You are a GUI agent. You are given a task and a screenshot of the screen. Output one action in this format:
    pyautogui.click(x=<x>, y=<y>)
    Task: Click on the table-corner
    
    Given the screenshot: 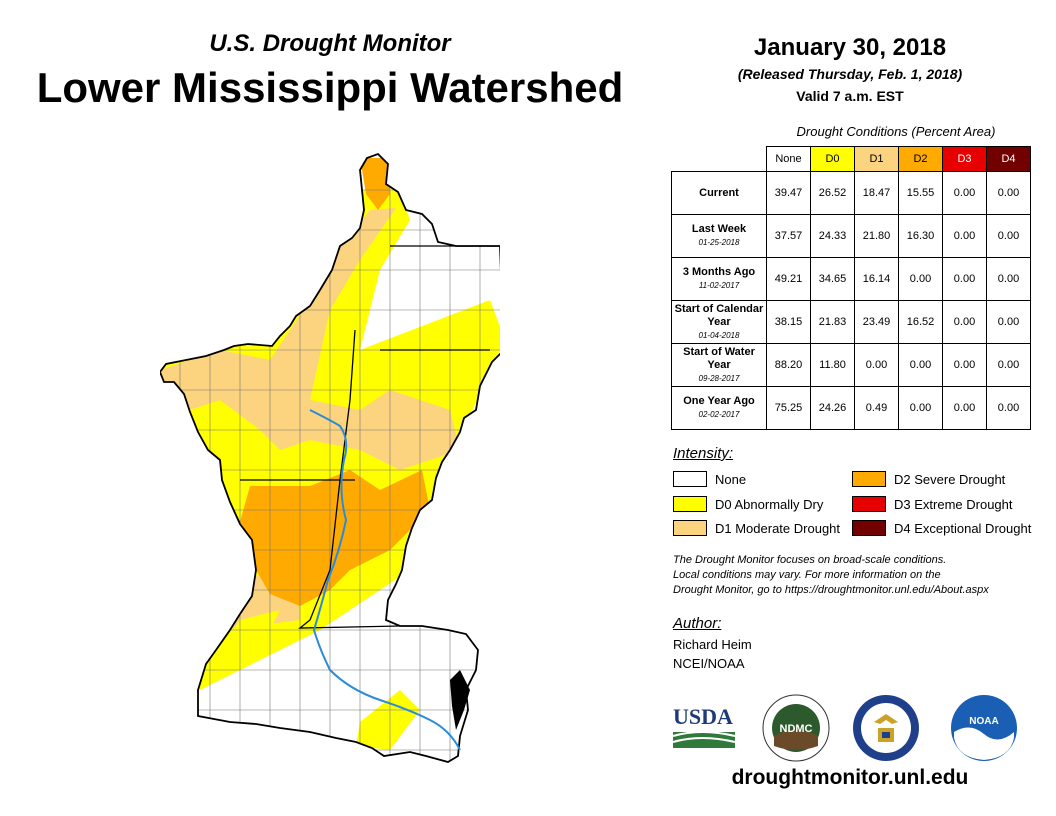 What is the action you would take?
    pyautogui.click(x=719, y=159)
    